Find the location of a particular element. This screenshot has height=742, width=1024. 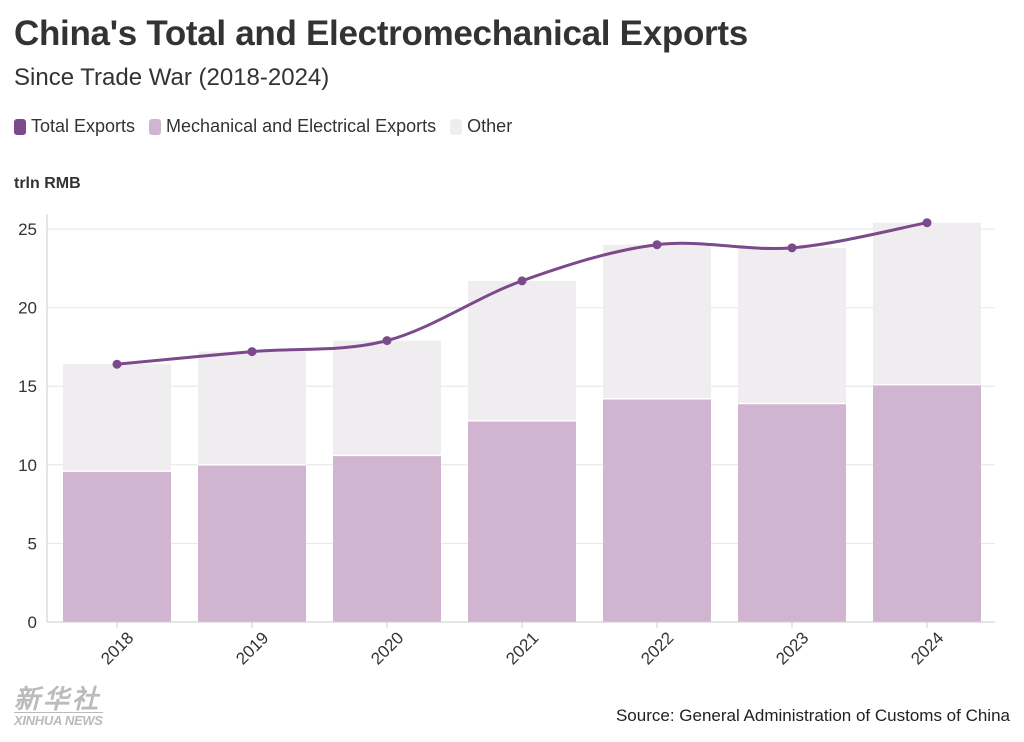

bar-other-2022 is located at coordinates (657, 321).